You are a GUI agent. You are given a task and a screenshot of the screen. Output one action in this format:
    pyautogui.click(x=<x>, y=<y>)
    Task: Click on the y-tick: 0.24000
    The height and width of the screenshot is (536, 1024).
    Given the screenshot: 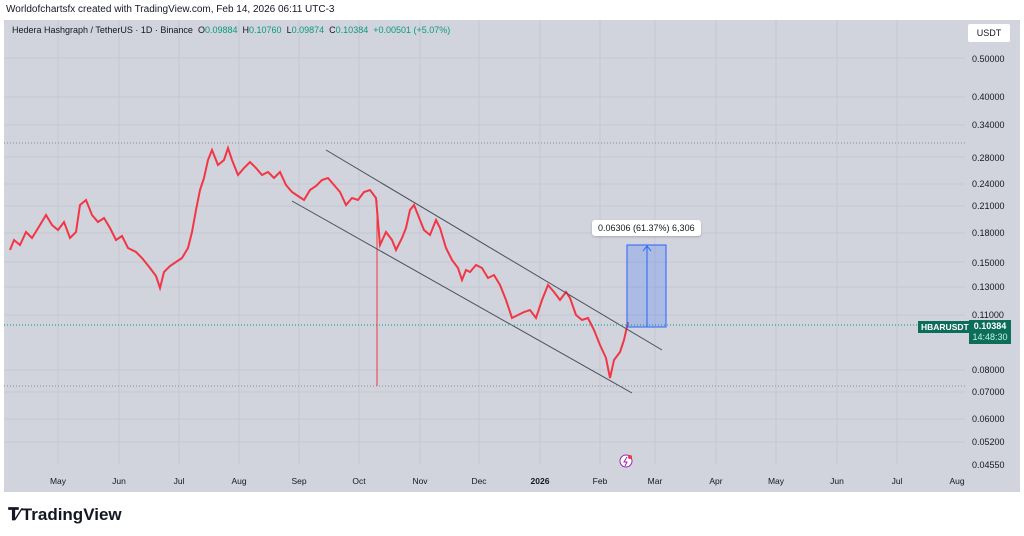 What is the action you would take?
    pyautogui.click(x=988, y=184)
    